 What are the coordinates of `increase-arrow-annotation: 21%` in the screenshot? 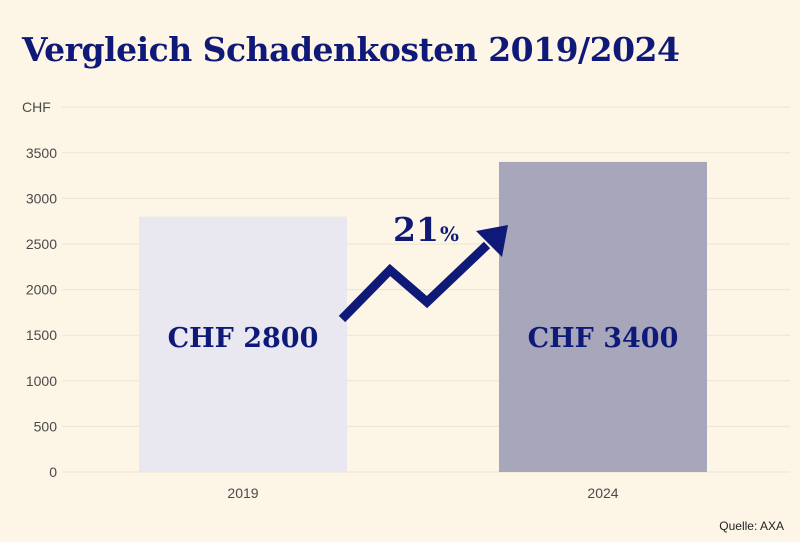 It's located at (423, 266).